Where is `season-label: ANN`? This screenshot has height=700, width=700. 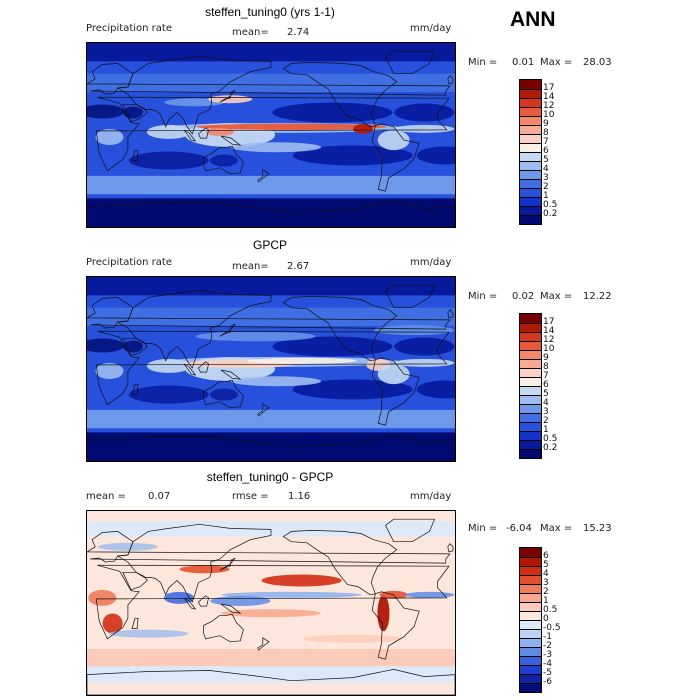
season-label: ANN is located at coordinates (533, 19).